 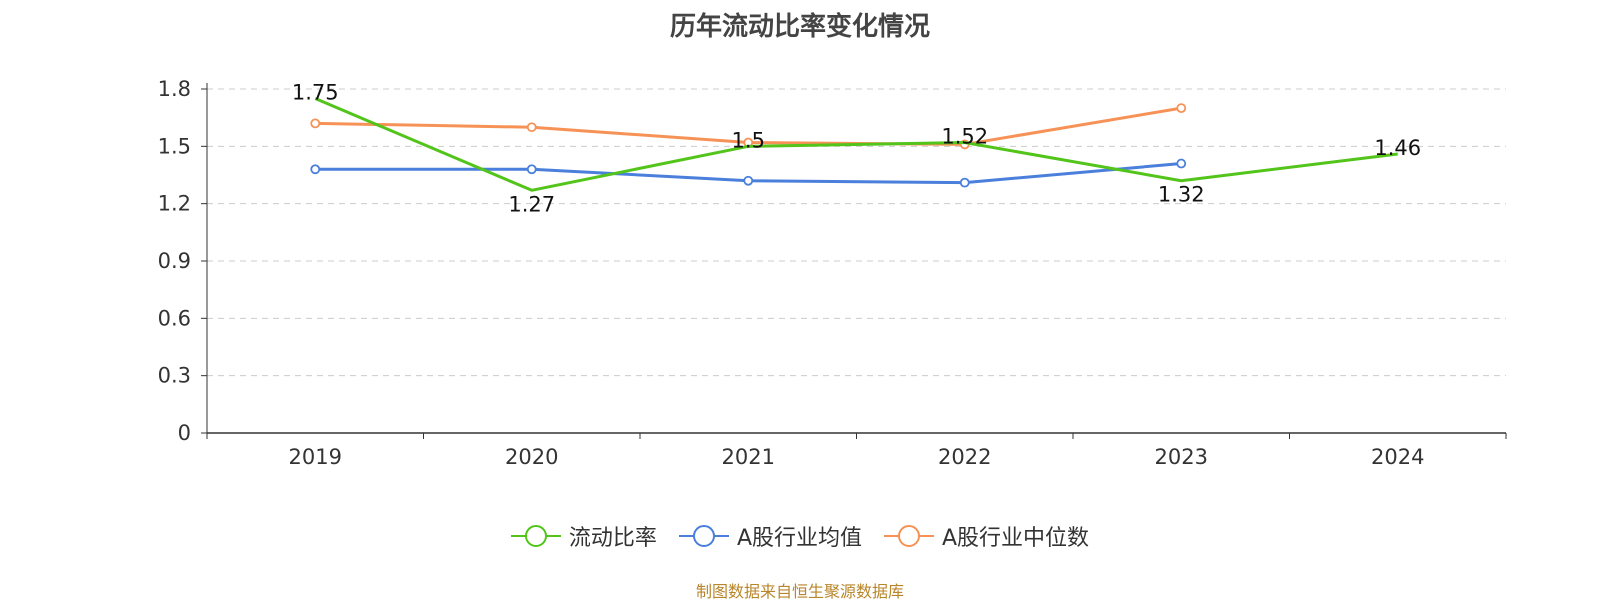 I want to click on y-tick-label: 0, so click(x=184, y=433).